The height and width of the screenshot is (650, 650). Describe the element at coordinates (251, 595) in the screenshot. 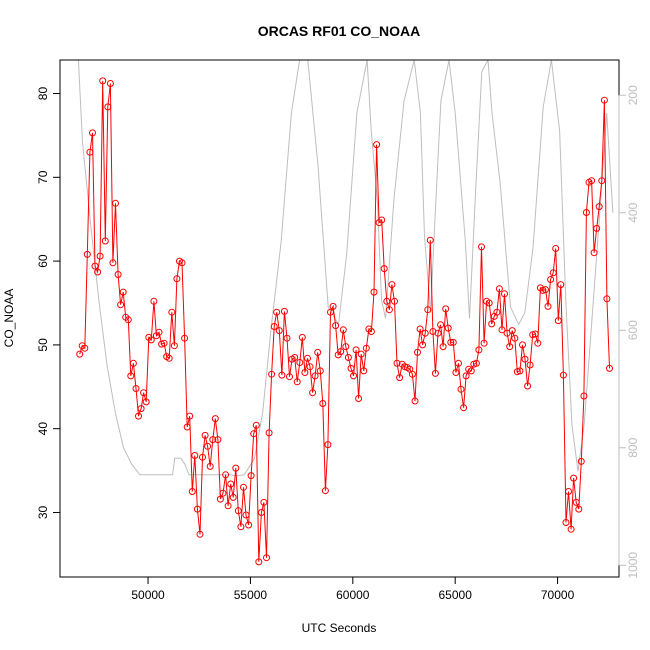

I see `x-tick-label: 55000` at that location.